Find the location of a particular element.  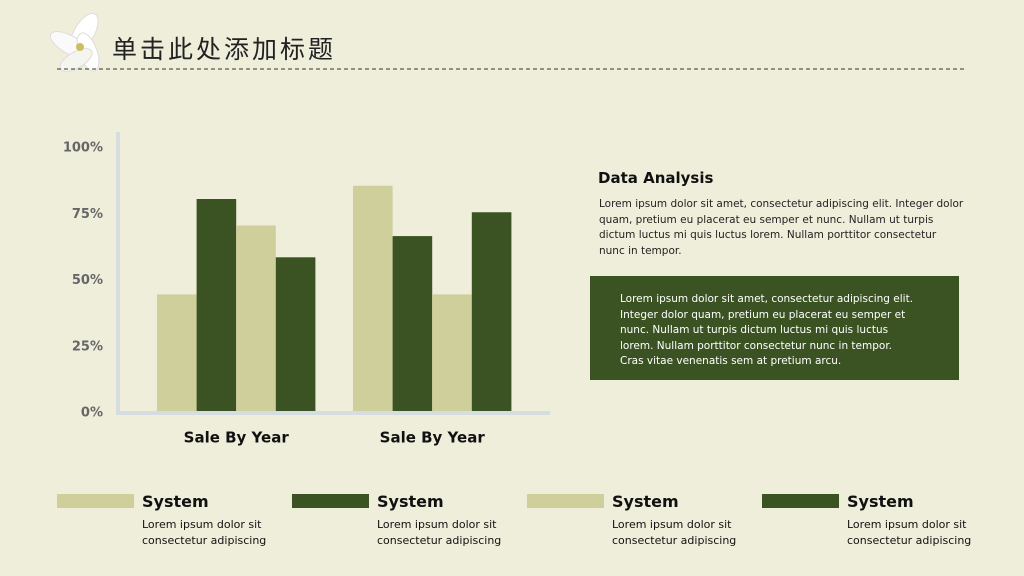

slide-title: 单击此处添加标题 is located at coordinates (224, 49).